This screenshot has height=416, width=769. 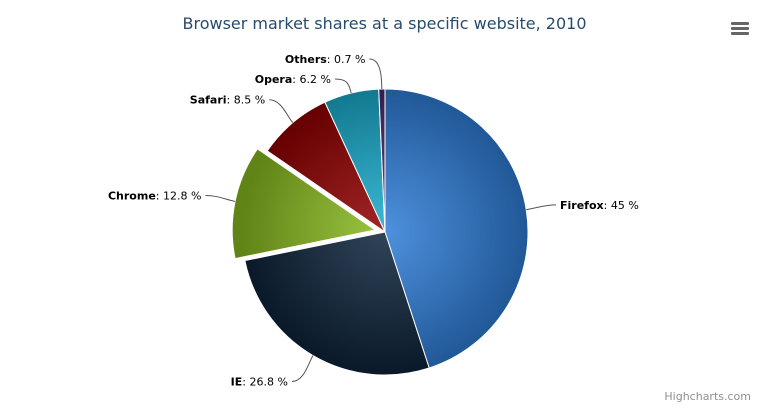 What do you see at coordinates (132, 195) in the screenshot?
I see `data-label-name: Chrome` at bounding box center [132, 195].